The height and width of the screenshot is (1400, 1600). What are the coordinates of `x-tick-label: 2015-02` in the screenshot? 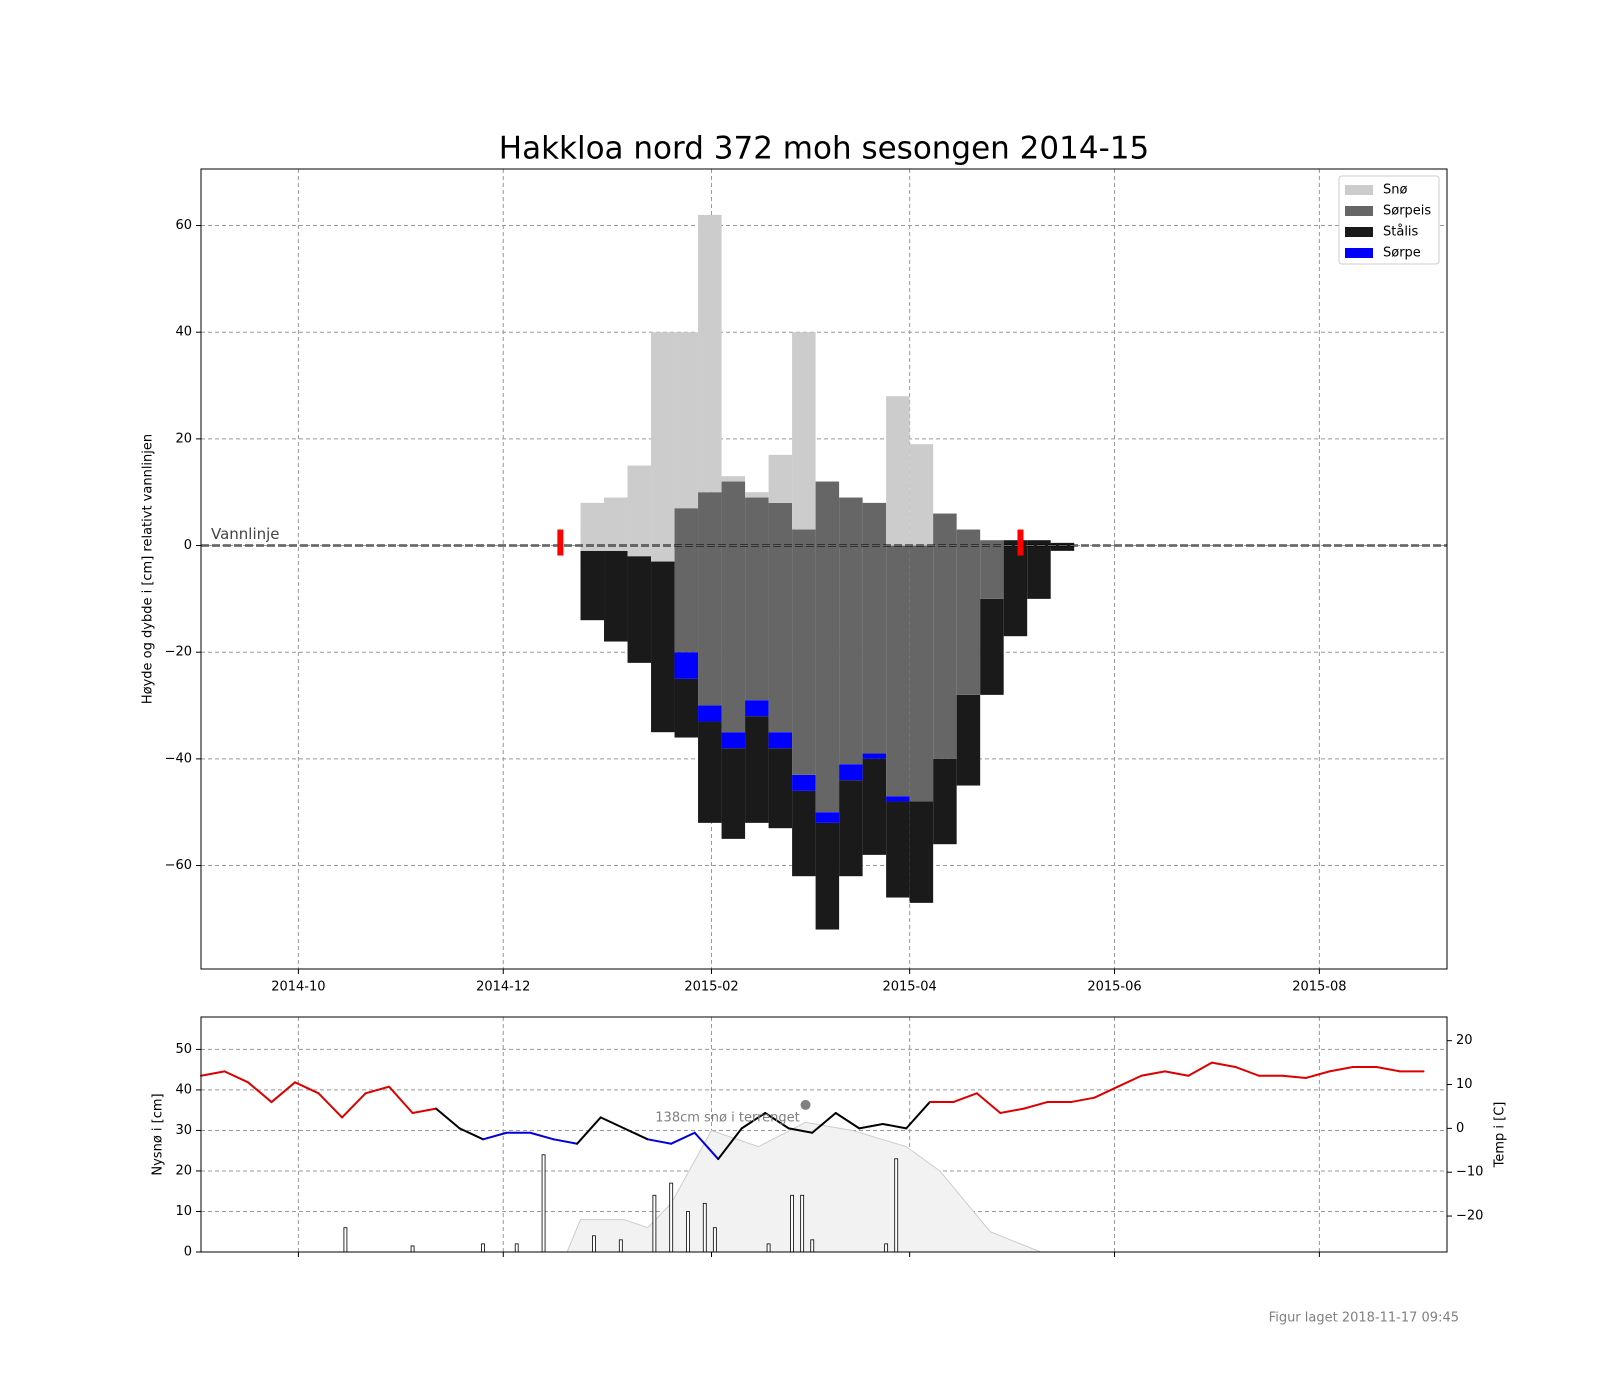 It's located at (711, 987).